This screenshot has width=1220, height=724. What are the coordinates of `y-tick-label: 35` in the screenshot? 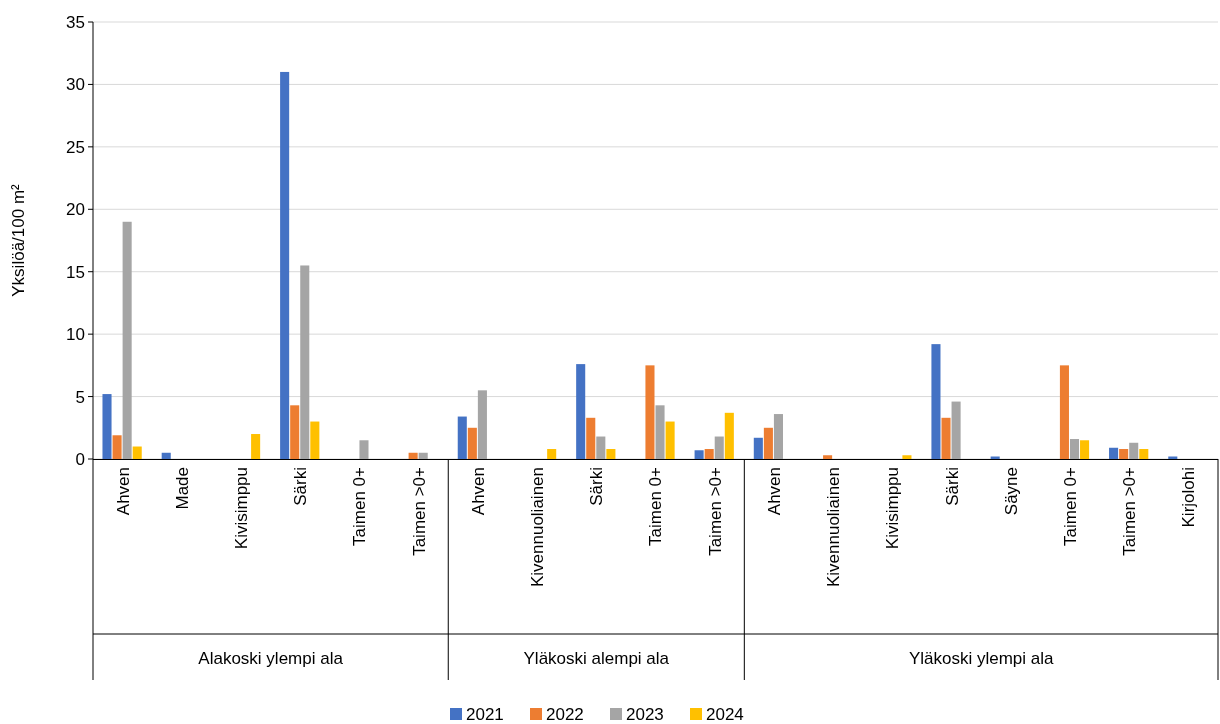 It's located at (75, 22).